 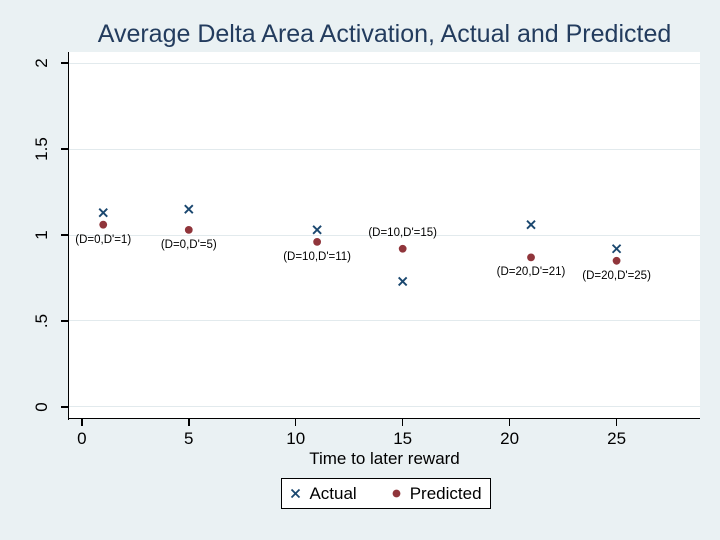 What do you see at coordinates (103, 239) in the screenshot?
I see `point-annotation: (D=0,D'=1)` at bounding box center [103, 239].